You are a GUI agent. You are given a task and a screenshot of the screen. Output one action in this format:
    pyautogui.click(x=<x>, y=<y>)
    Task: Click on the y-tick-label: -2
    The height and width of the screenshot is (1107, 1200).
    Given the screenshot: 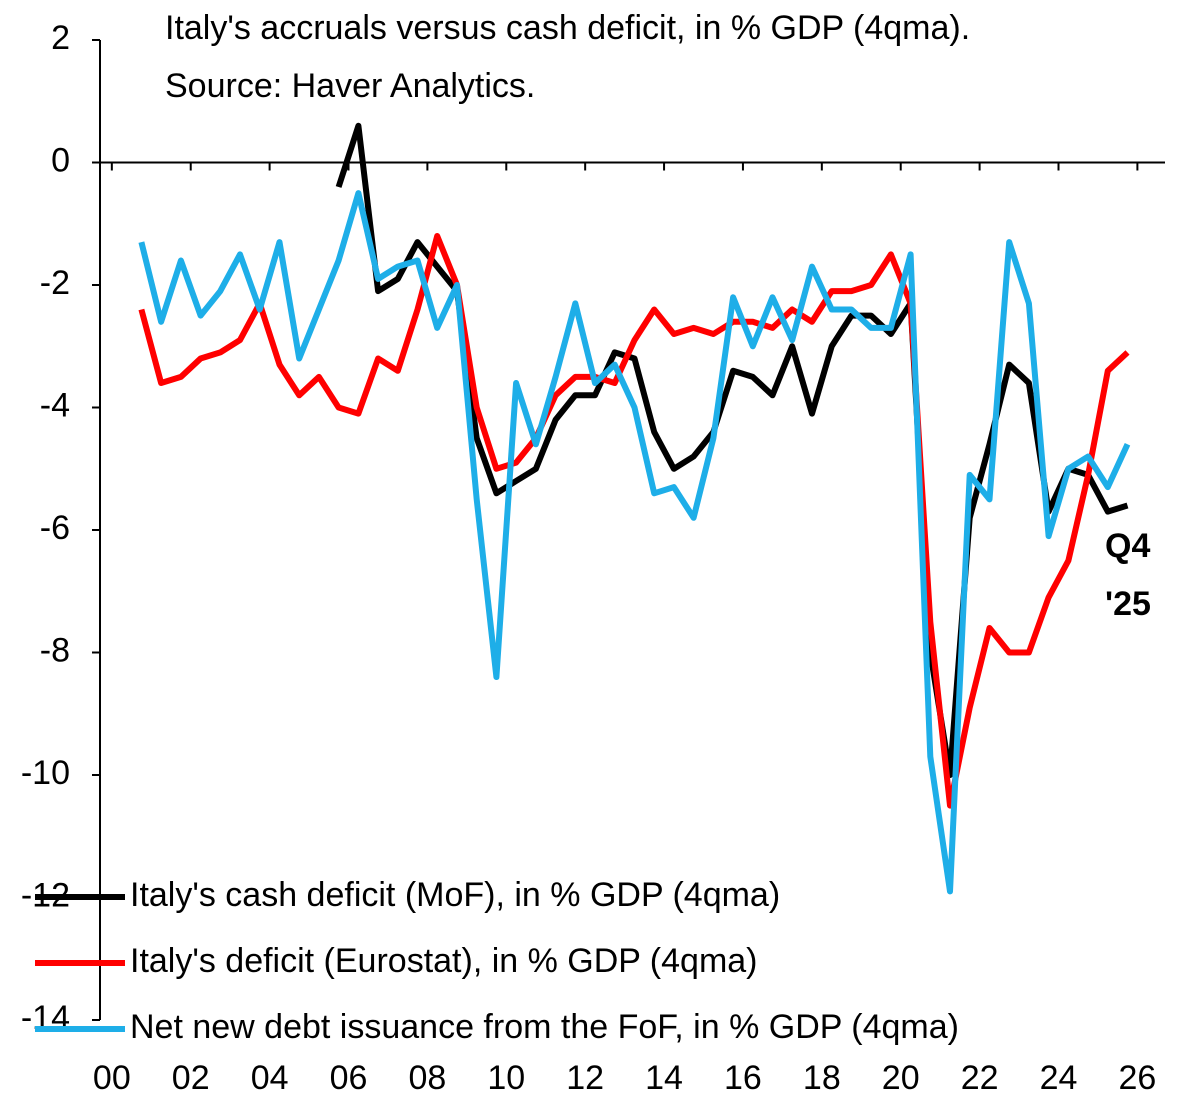 What is the action you would take?
    pyautogui.click(x=55, y=283)
    